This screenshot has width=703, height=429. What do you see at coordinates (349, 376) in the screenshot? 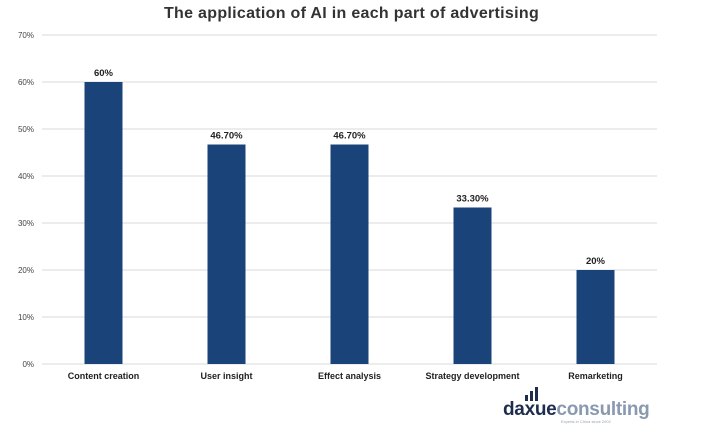
I see `x-category-label: Effect analysis` at bounding box center [349, 376].